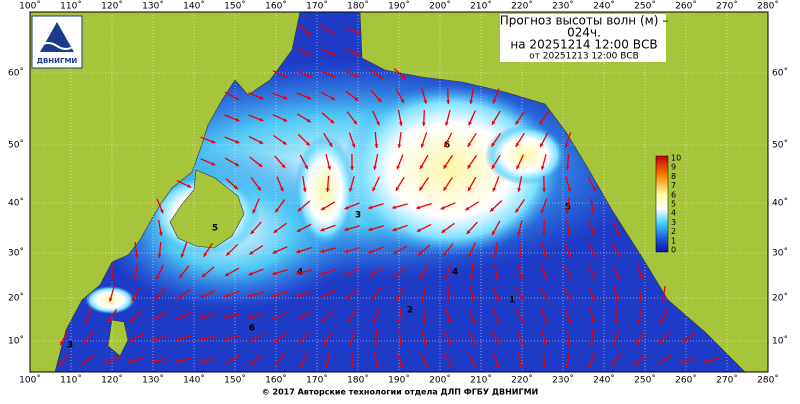 This screenshot has height=404, width=800. I want to click on contour-label: 5, so click(215, 229).